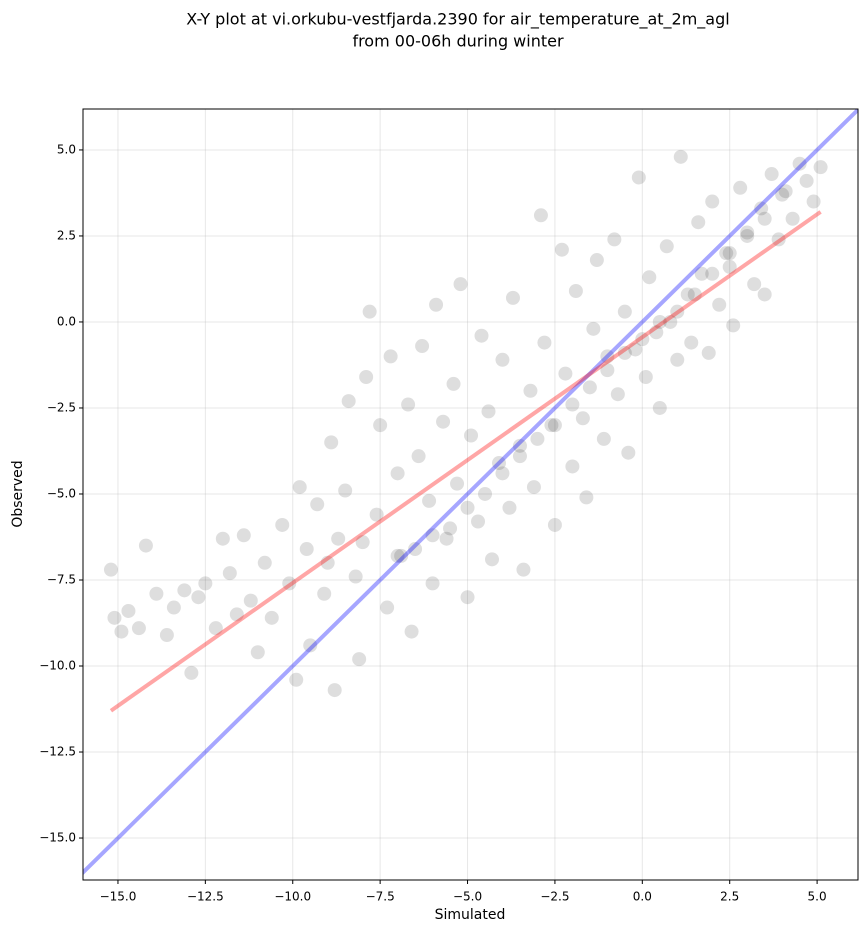 The height and width of the screenshot is (934, 867). I want to click on x-tick-label: 2.5, so click(729, 897).